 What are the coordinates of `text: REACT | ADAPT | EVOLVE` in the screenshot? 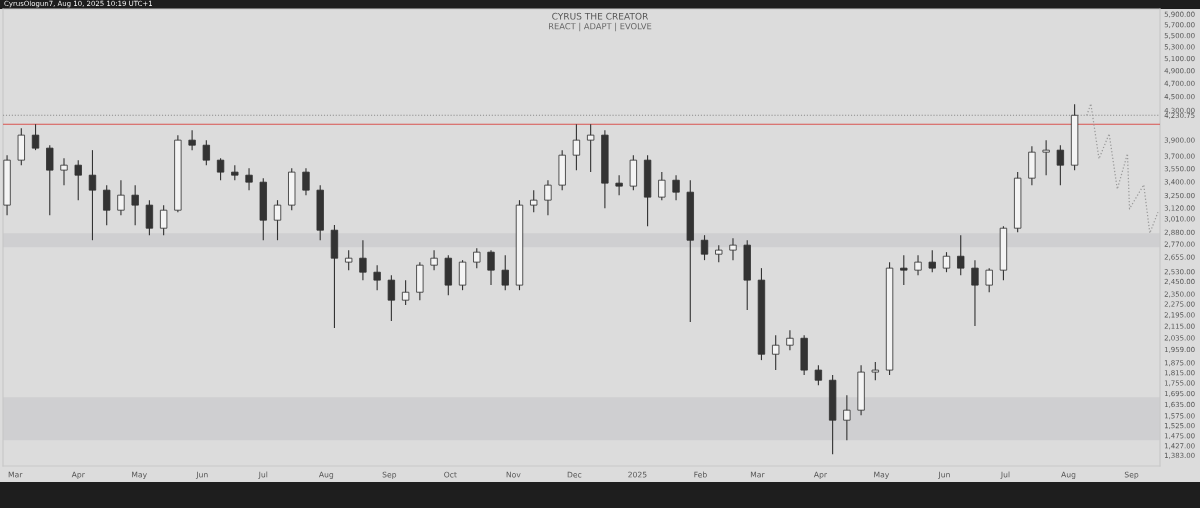 It's located at (600, 27).